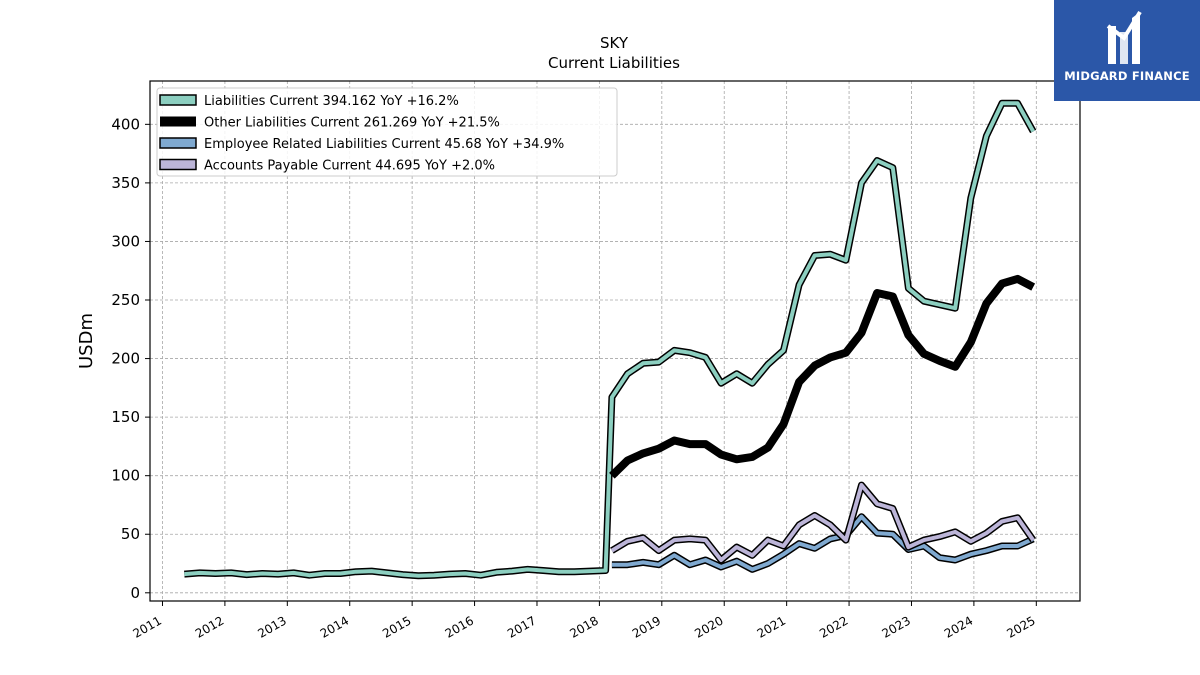 This screenshot has width=1200, height=675. What do you see at coordinates (583, 626) in the screenshot?
I see `x-tick-label: 2018` at bounding box center [583, 626].